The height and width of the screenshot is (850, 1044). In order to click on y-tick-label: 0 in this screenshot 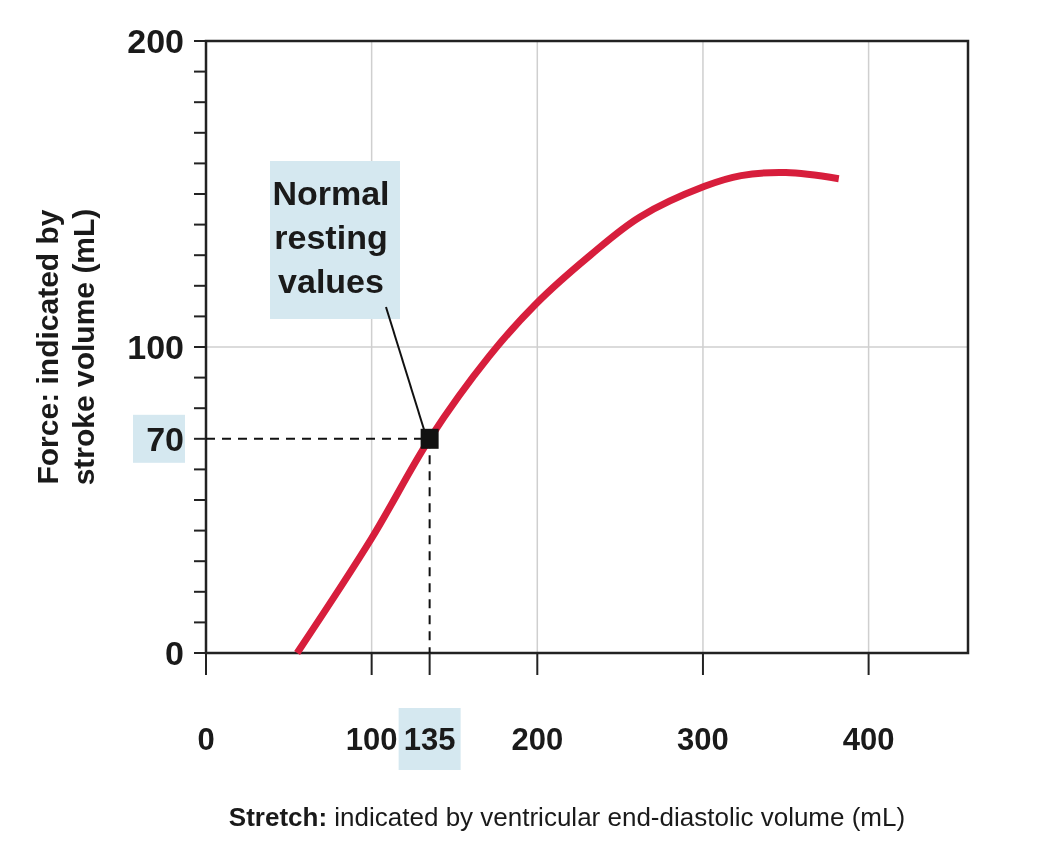, I will do `click(174, 653)`.